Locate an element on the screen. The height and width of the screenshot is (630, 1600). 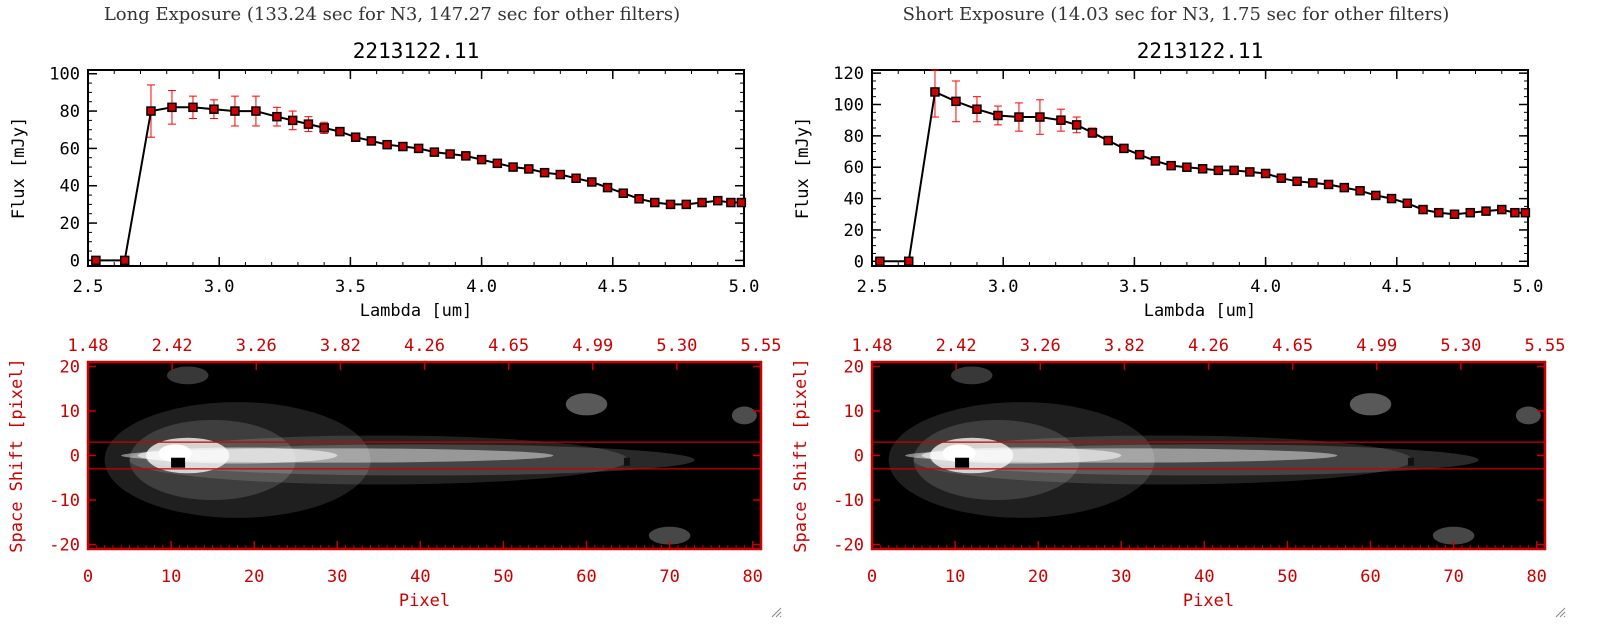
x-tick-label: 70 is located at coordinates (1453, 577).